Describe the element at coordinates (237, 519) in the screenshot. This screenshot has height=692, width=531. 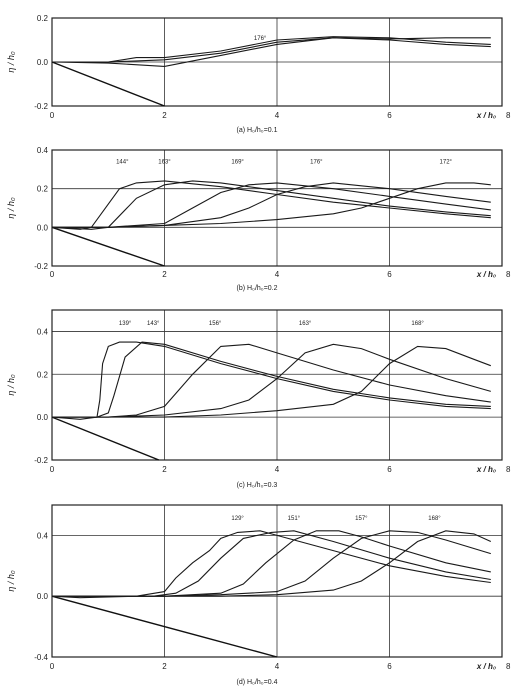
I see `angle-annotation: 129°` at that location.